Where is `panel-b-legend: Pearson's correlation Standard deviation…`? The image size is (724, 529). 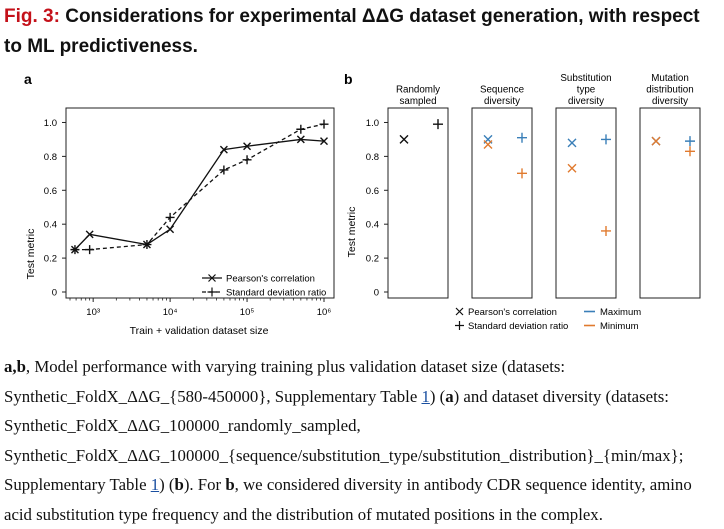
panel-b-legend: Pearson's correlation Standard deviation… is located at coordinates (548, 319).